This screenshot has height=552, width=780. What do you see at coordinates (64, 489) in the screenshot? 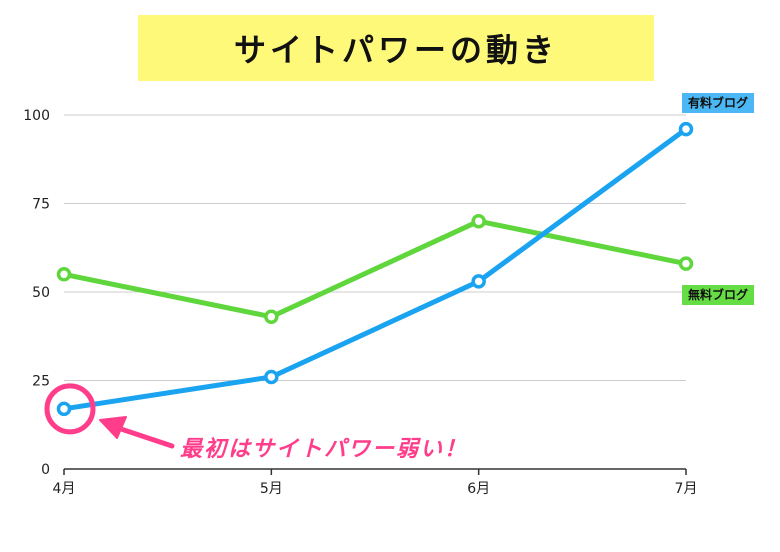
I see `x-tick-label: 4月` at bounding box center [64, 489].